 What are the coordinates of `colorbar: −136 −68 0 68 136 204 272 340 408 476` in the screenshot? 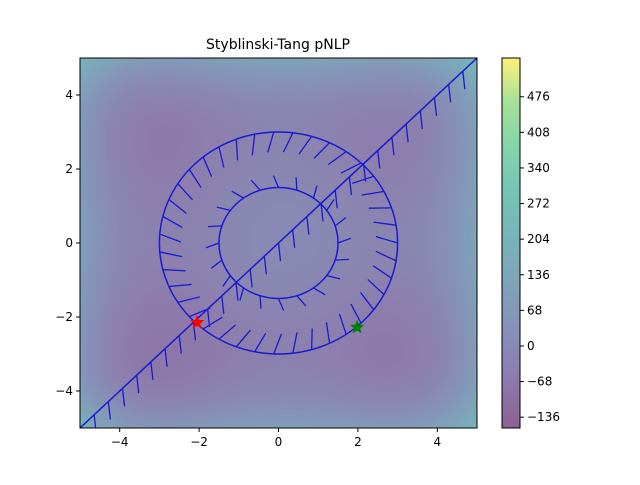 It's located at (531, 243).